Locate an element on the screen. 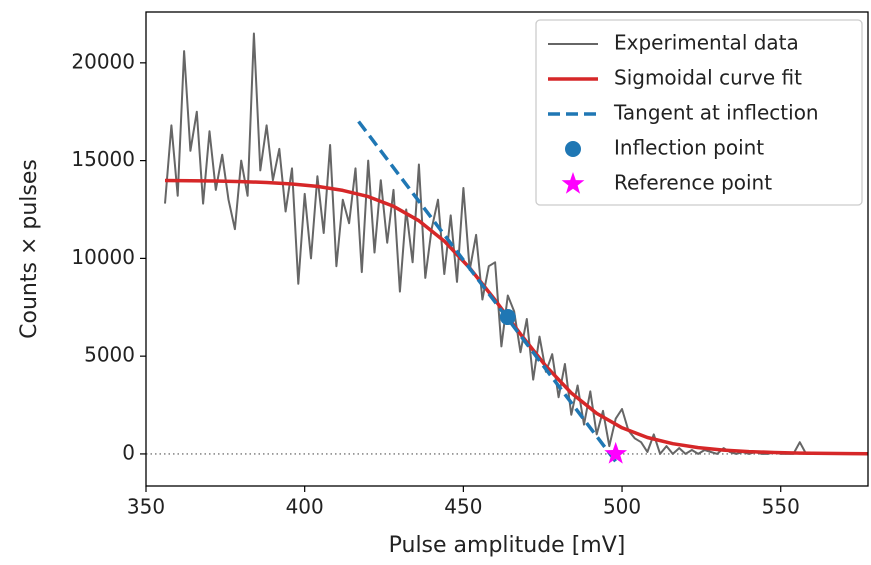  y-tick-label: 20000 is located at coordinates (103, 61).